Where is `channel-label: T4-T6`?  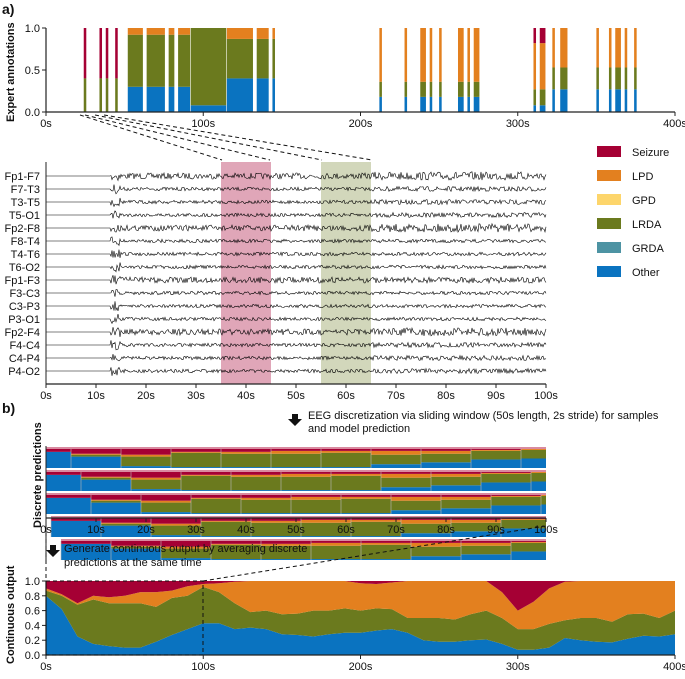
channel-label: T4-T6 is located at coordinates (25, 255).